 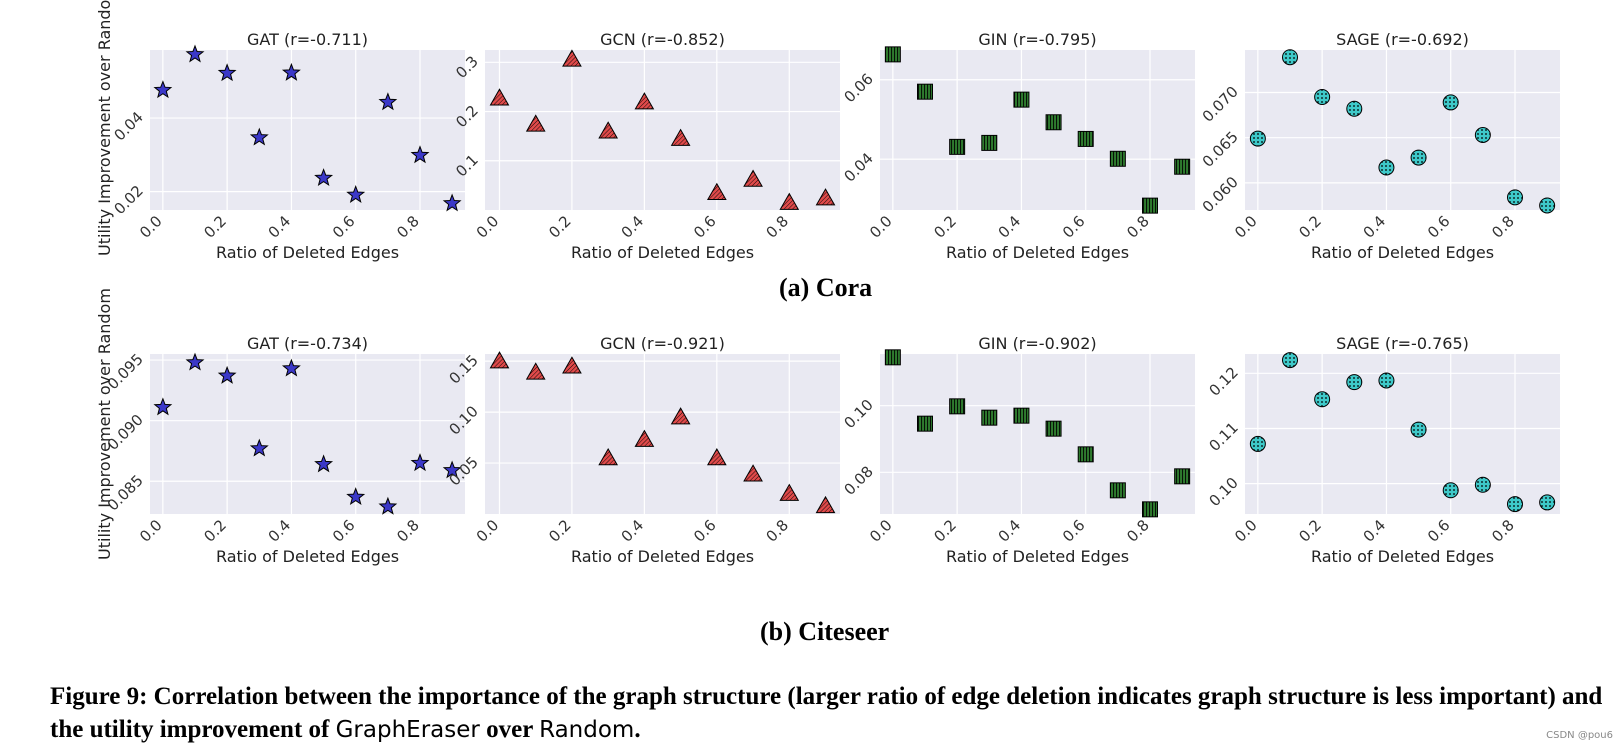 What do you see at coordinates (1402, 343) in the screenshot?
I see `panel-title: SAGE (r=-0.765)` at bounding box center [1402, 343].